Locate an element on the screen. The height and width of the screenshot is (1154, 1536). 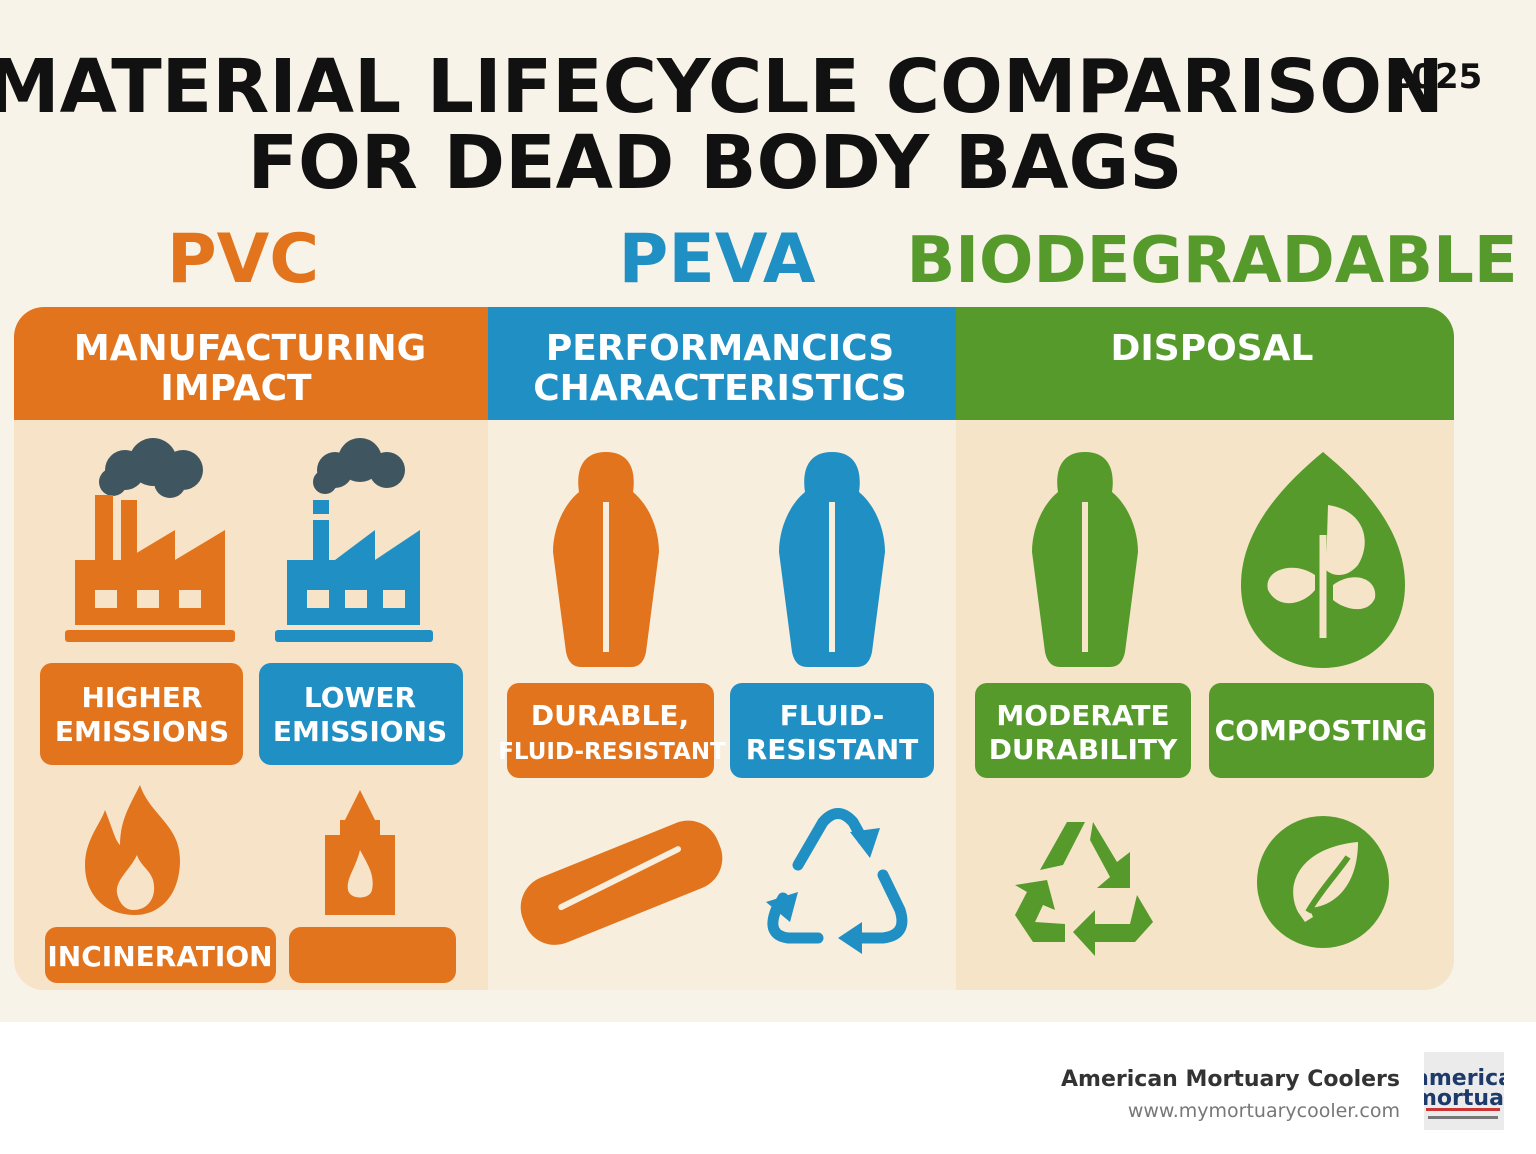
label: INCINERATION is located at coordinates (159, 956).